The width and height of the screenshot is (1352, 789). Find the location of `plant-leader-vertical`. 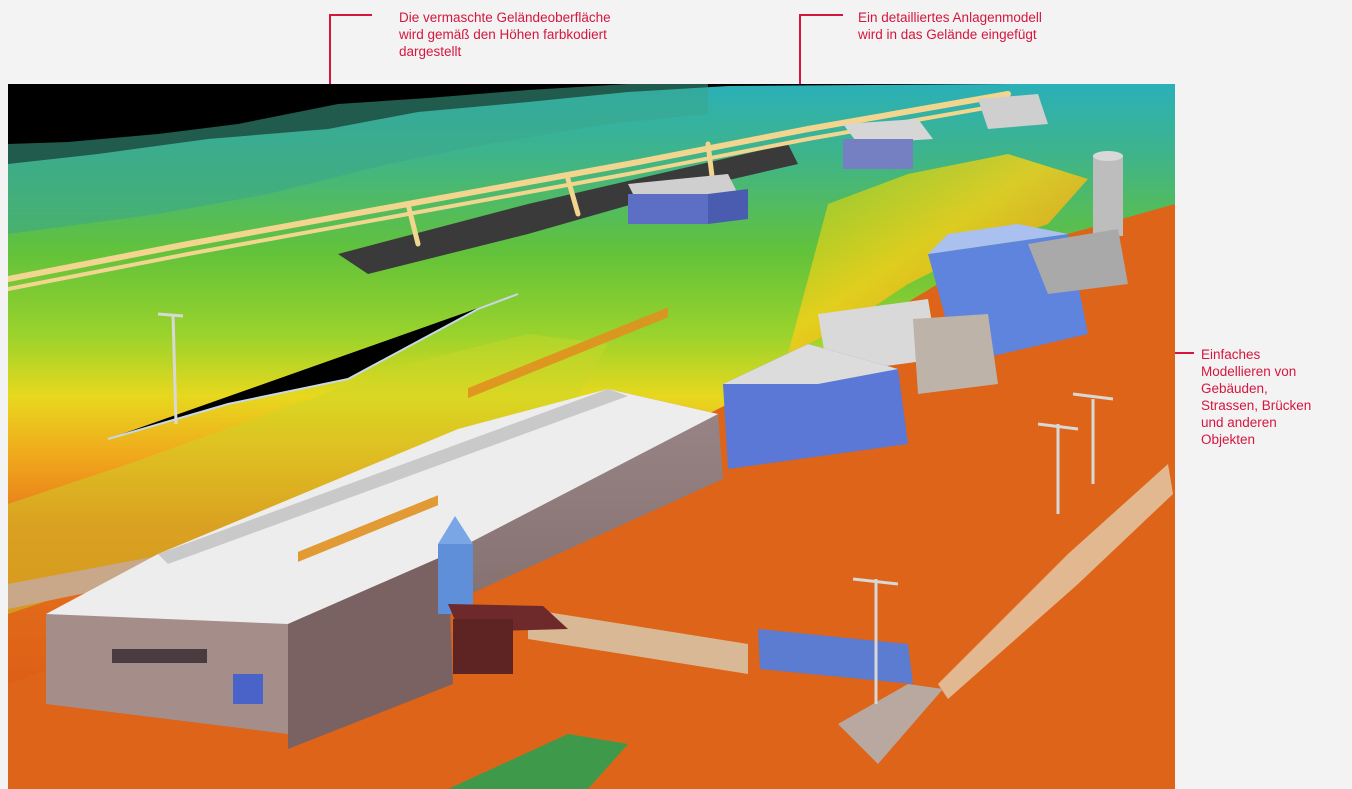

plant-leader-vertical is located at coordinates (800, 83).